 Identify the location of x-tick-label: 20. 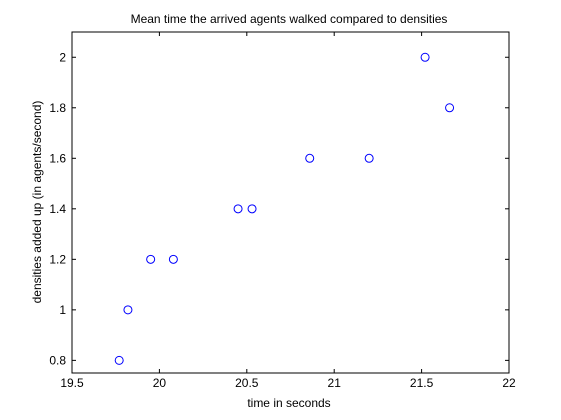
(160, 383).